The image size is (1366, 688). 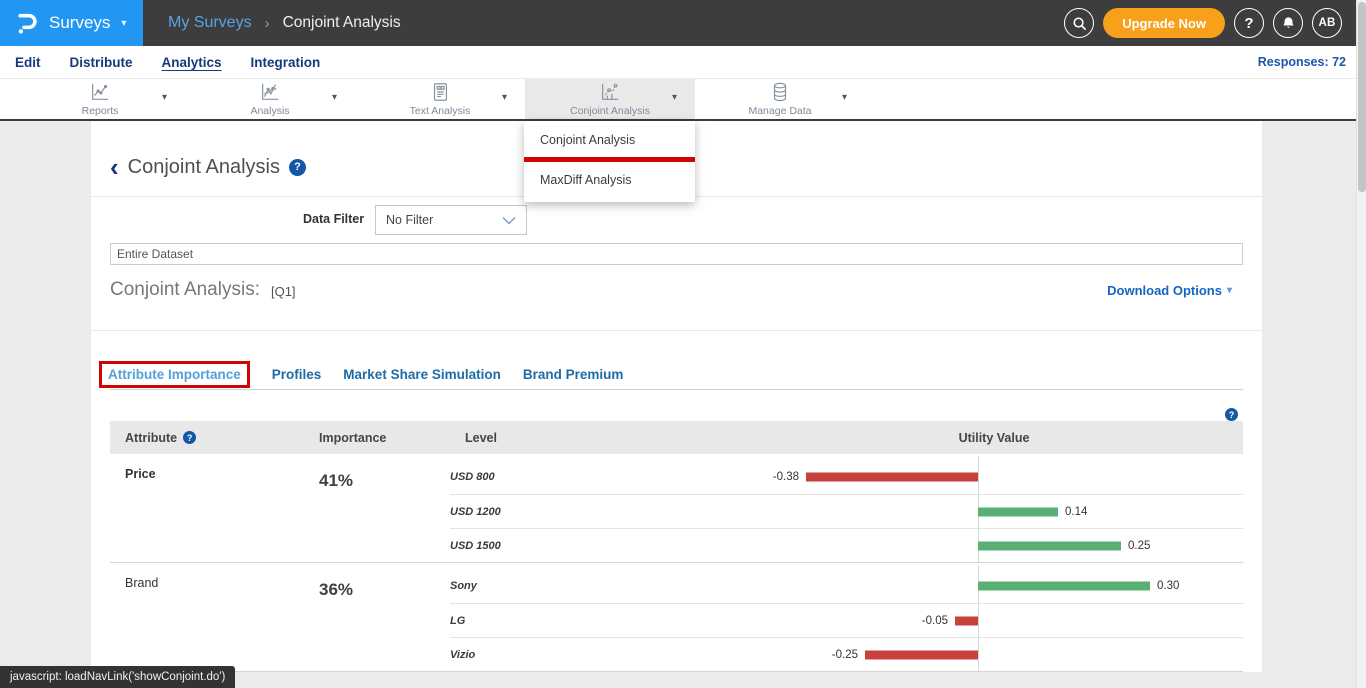 I want to click on nav-edit: Edit, so click(x=28, y=62).